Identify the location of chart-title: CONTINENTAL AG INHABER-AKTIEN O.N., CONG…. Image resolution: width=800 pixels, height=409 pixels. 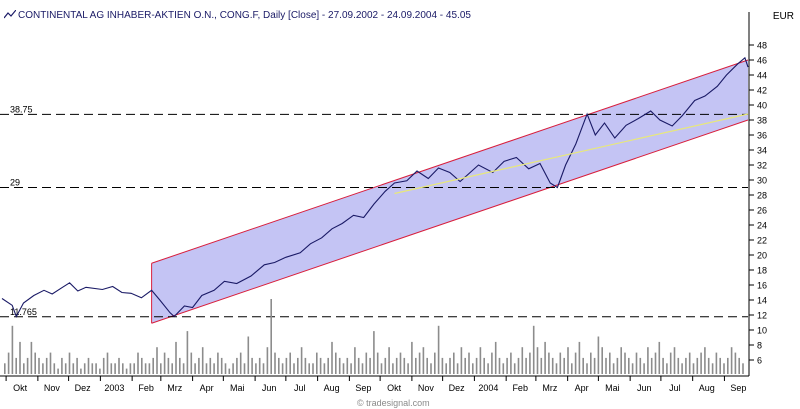
(237, 15).